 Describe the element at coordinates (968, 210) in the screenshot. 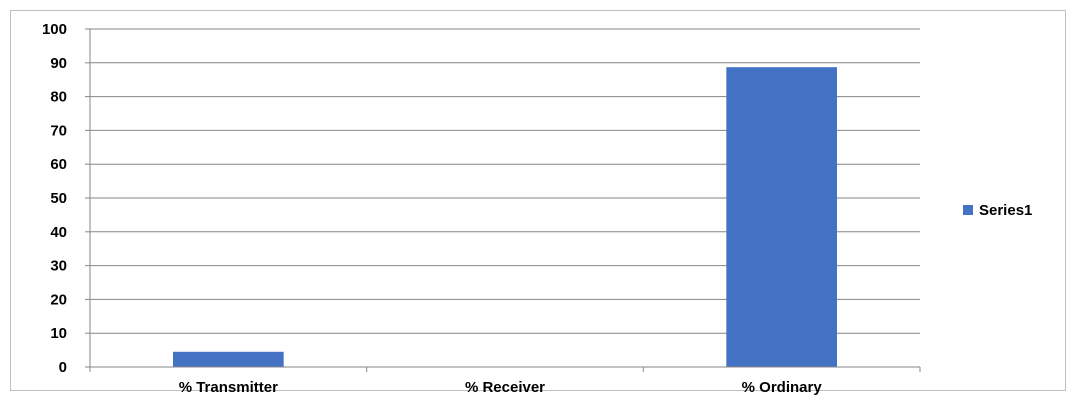

I see `legend-swatch` at that location.